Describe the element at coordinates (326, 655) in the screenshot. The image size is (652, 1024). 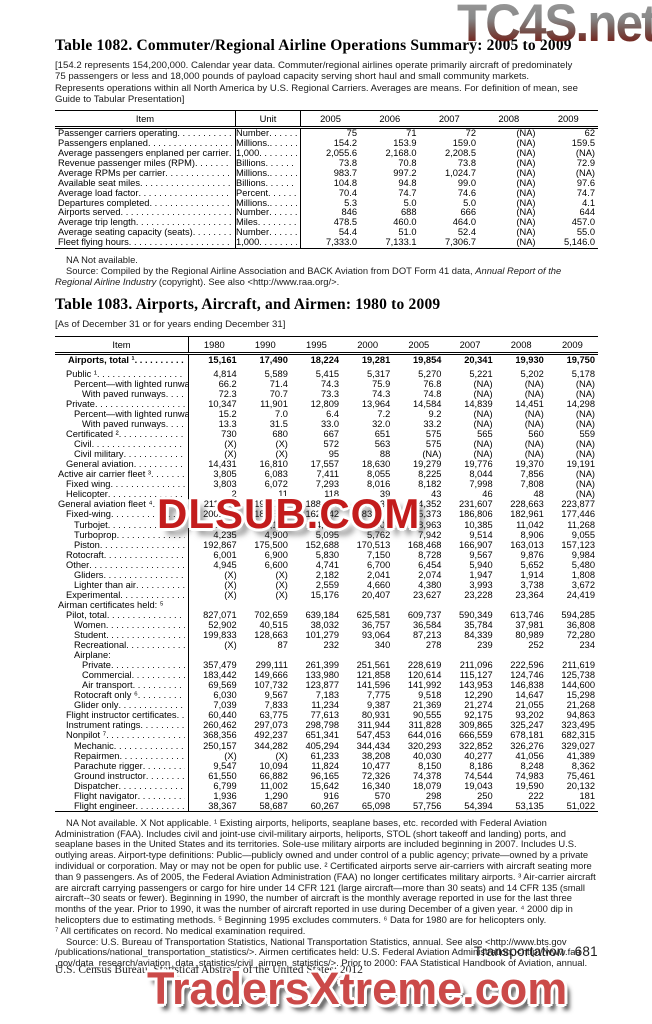
I see `table-row: Airplane:` at that location.